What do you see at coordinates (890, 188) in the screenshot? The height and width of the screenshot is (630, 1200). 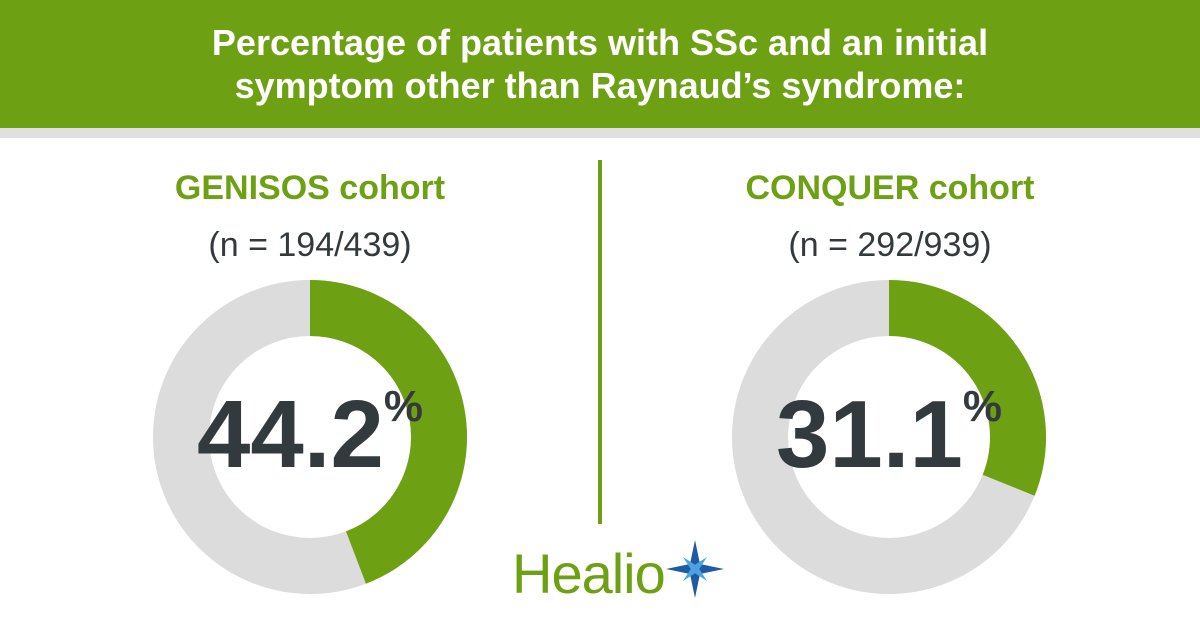 I see `conquer-cohort-title: CONQUER cohort` at bounding box center [890, 188].